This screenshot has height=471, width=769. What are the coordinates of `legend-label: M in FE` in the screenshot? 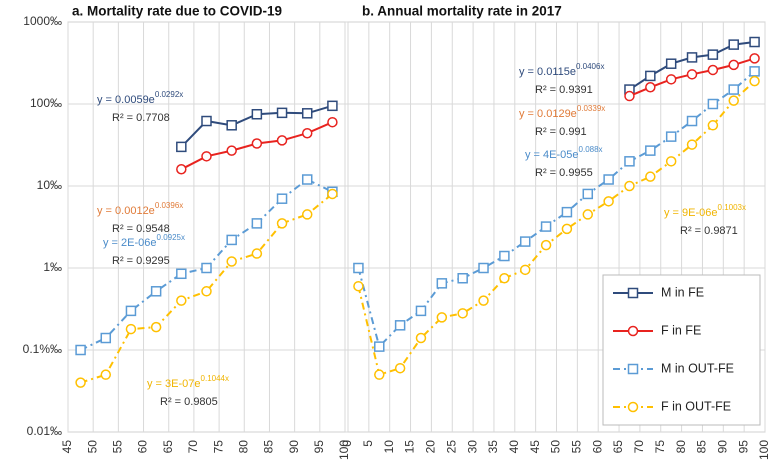 It's located at (682, 292).